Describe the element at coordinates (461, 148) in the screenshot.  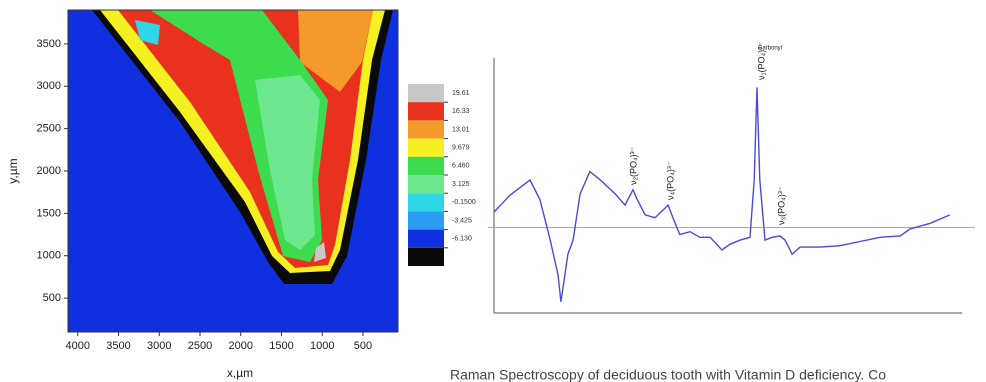
I see `colorbar-label: 9.679` at that location.